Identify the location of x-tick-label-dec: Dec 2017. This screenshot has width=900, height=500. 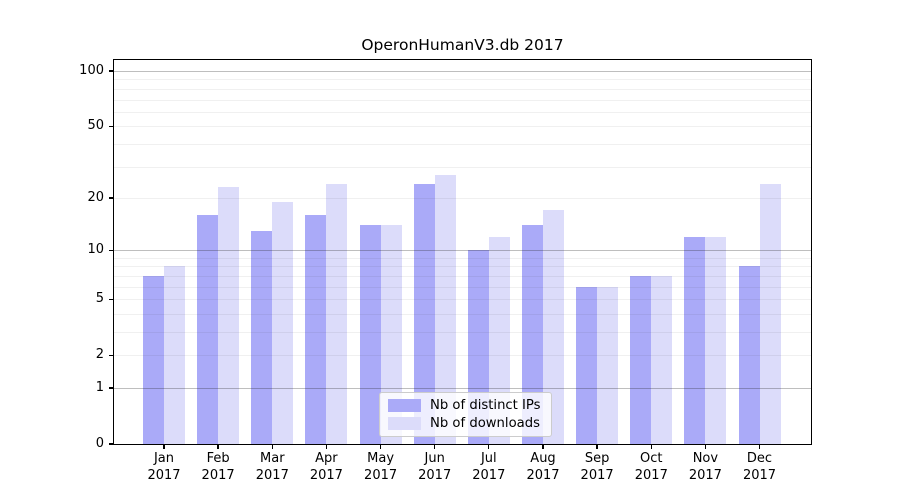
(760, 467).